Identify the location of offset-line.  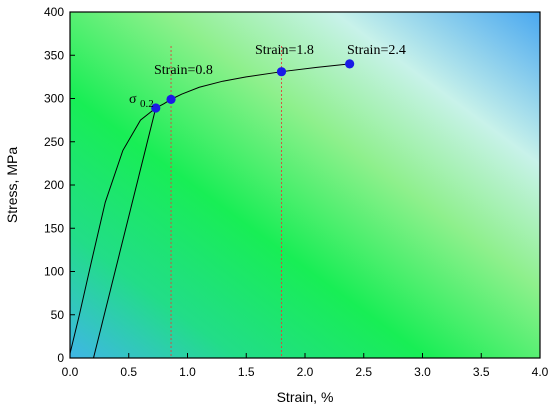
(125, 233).